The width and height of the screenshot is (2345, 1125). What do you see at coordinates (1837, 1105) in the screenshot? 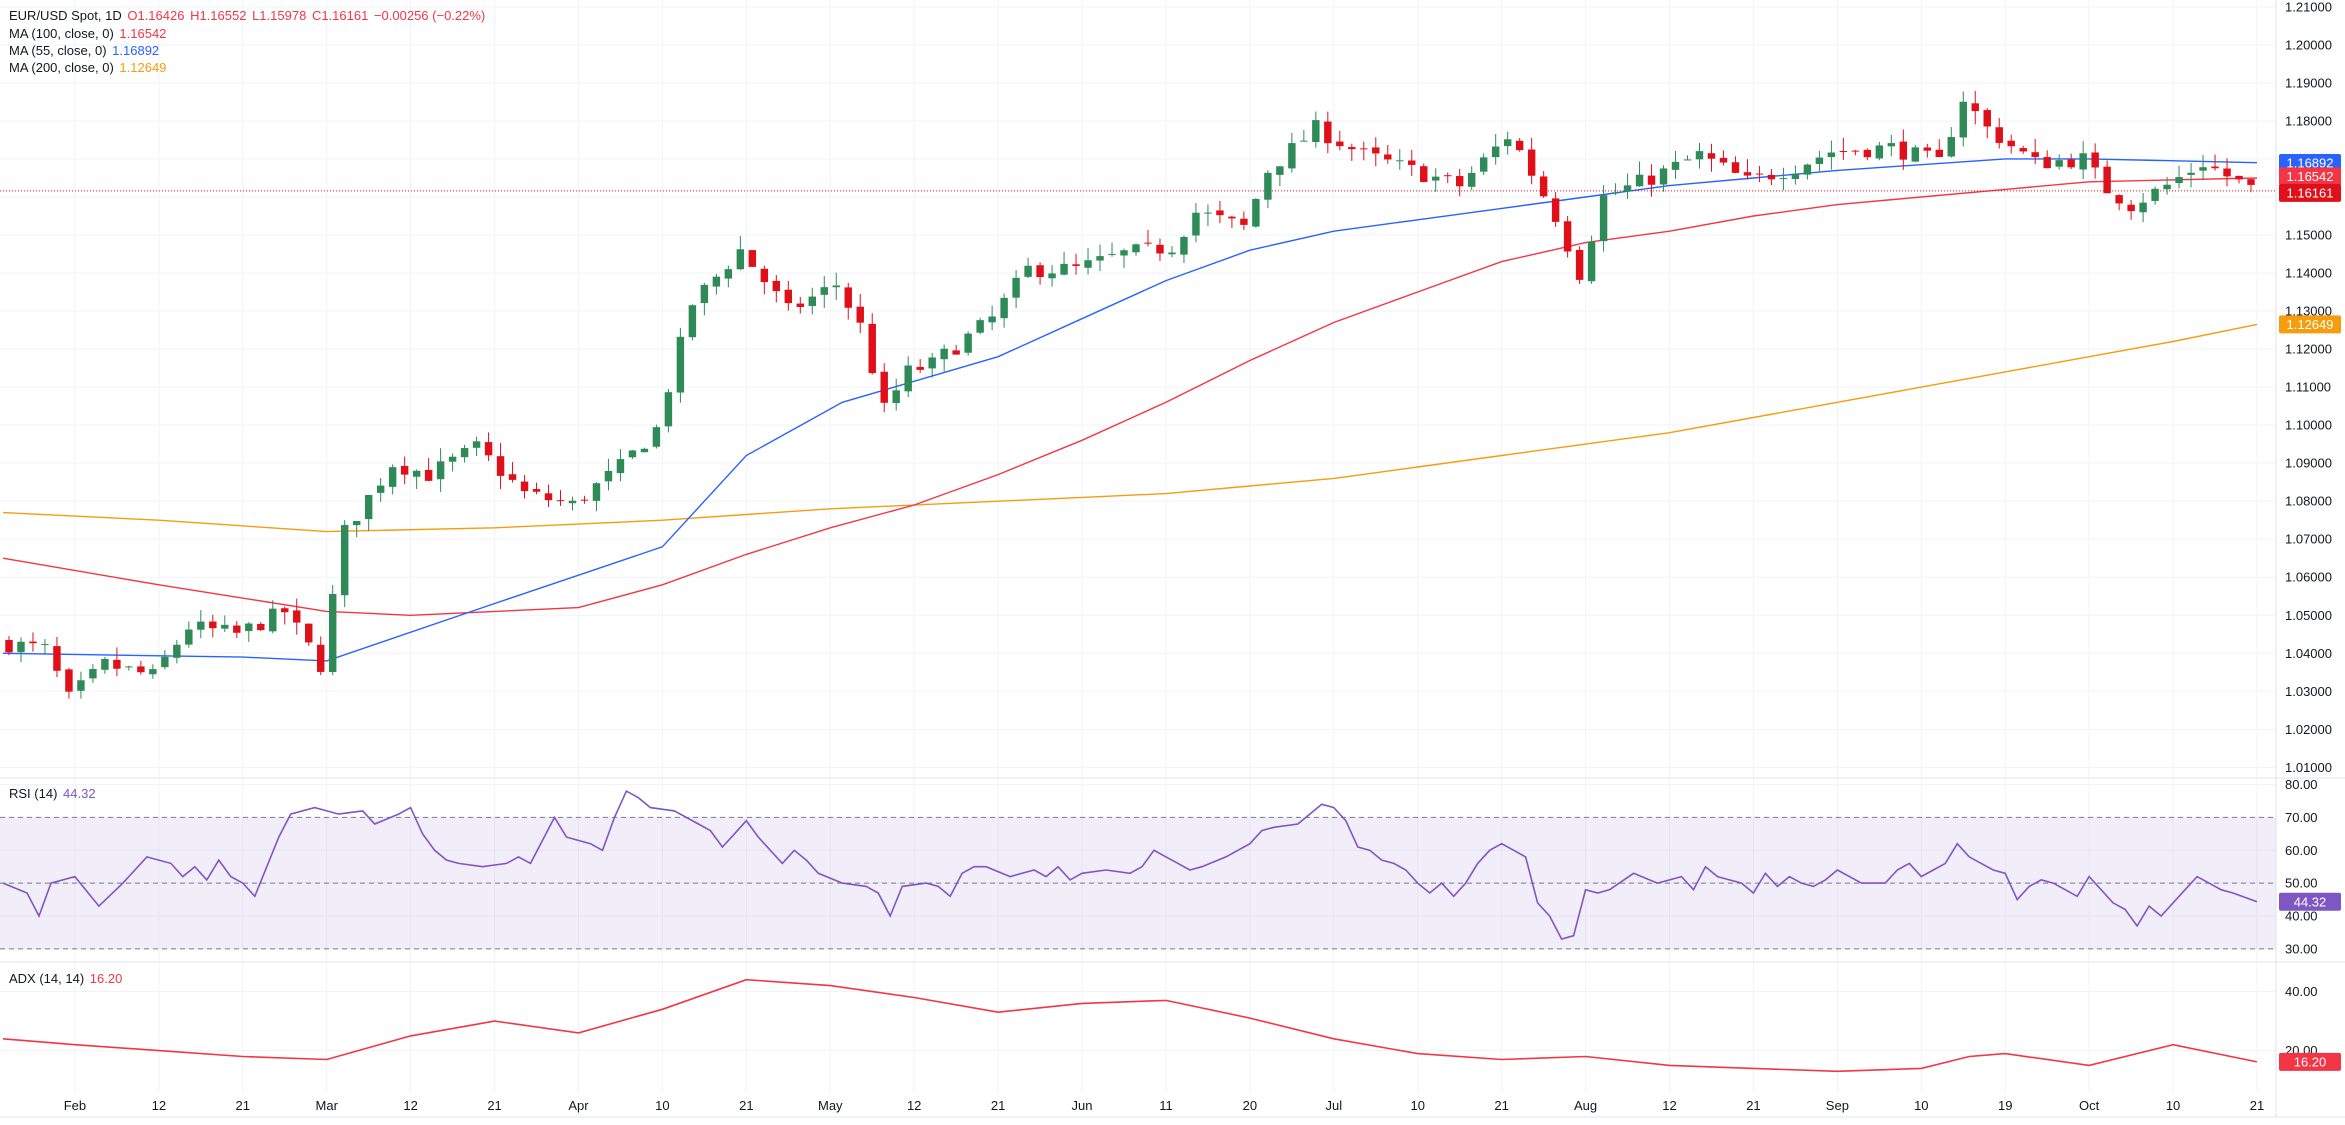
I see `date-tick-label: Sep` at bounding box center [1837, 1105].